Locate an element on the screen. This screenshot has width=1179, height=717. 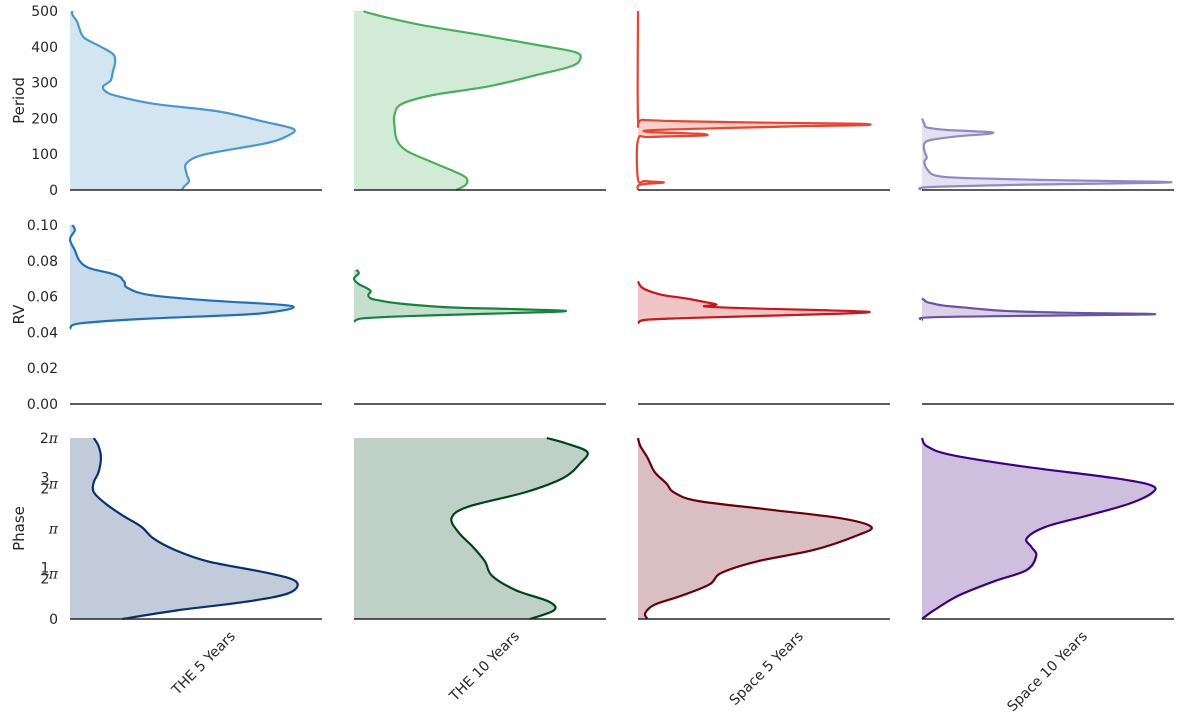
y-tick-label: 400 is located at coordinates (44, 48).